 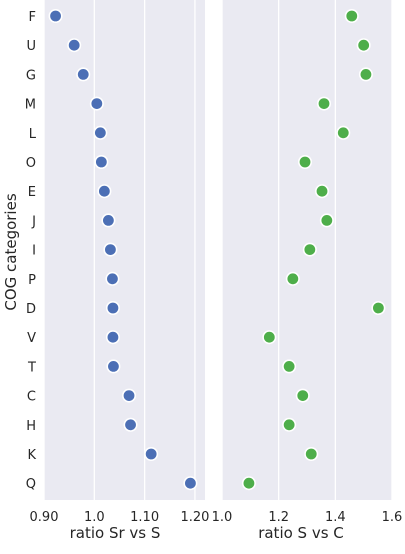 I want to click on x-tick-label-right: 1.4, so click(x=335, y=517).